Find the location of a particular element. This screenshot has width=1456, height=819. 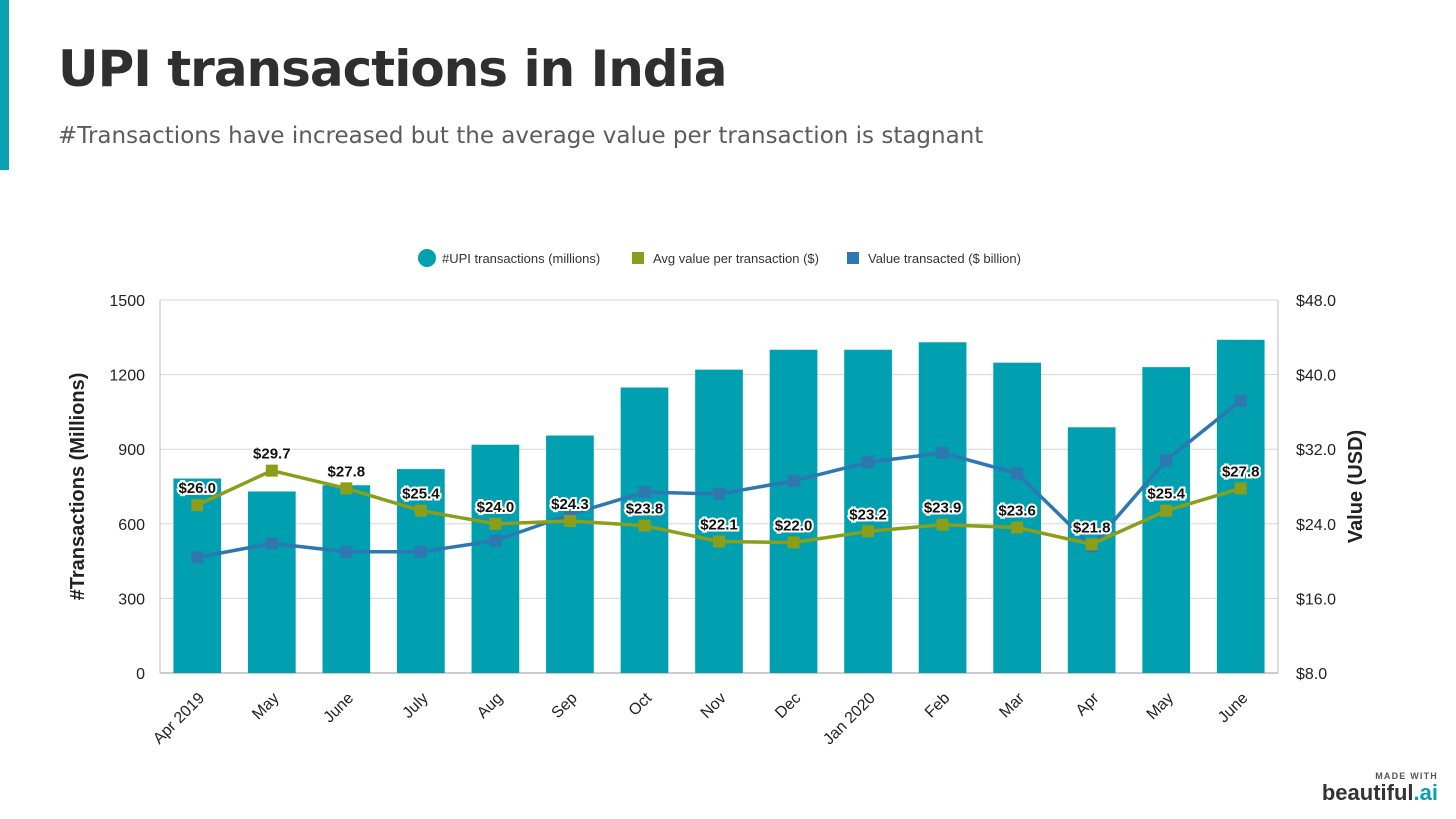

x-tick-label: Feb is located at coordinates (938, 706).